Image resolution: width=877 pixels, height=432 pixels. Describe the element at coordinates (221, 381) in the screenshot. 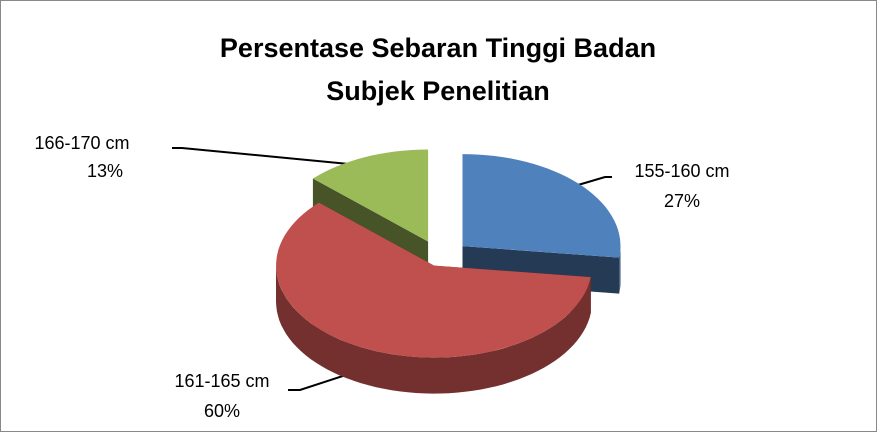

I see `data-label-category: 161-165 cm` at that location.